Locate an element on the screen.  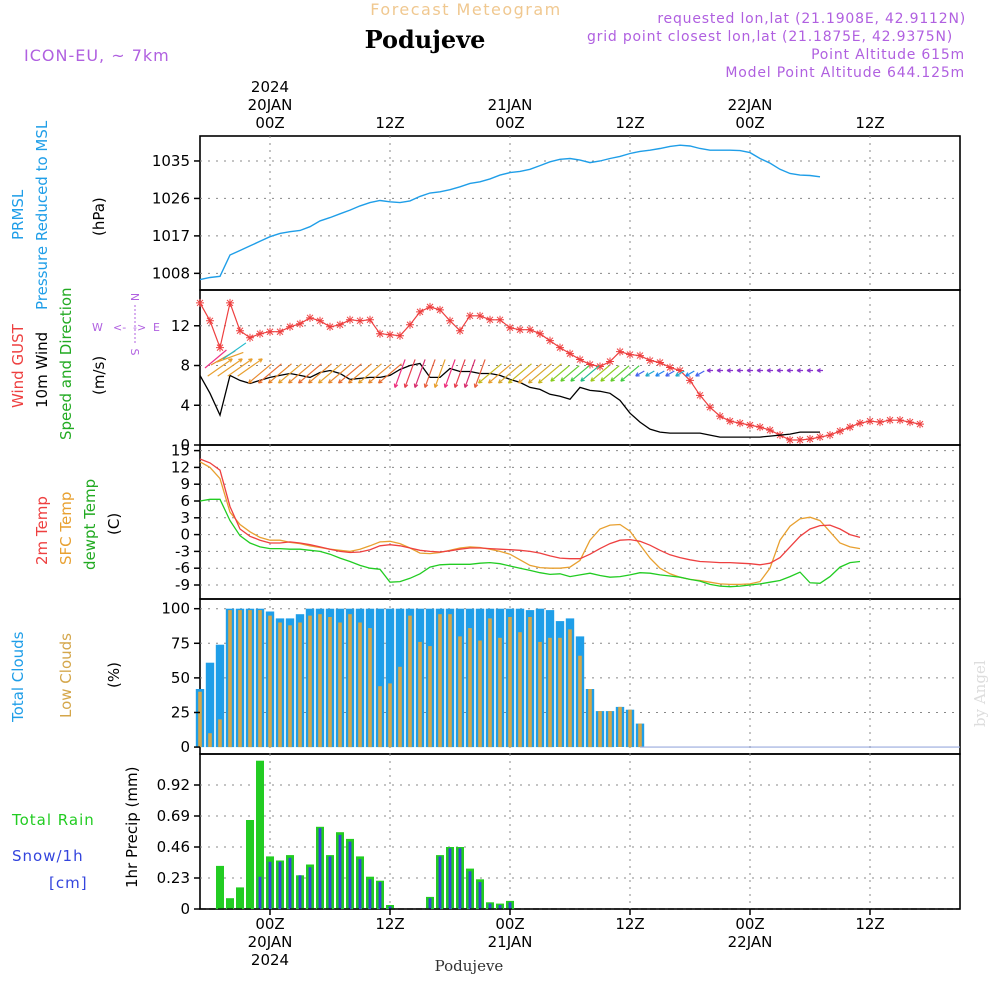
gust-line is located at coordinates (560, 370).